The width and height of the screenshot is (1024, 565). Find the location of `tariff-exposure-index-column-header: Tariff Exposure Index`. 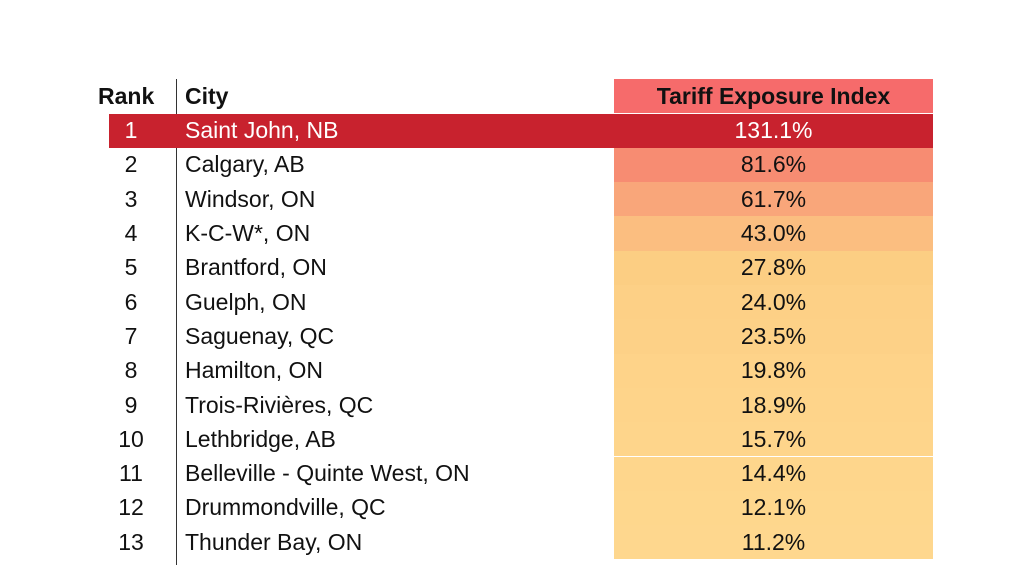

tariff-exposure-index-column-header: Tariff Exposure Index is located at coordinates (773, 96).